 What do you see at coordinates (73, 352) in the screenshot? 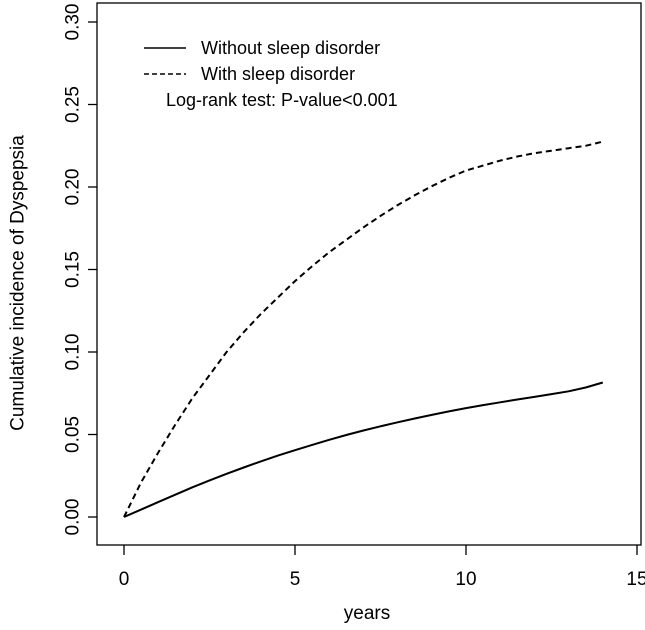
I see `y-tick-label: 0.10` at bounding box center [73, 352].